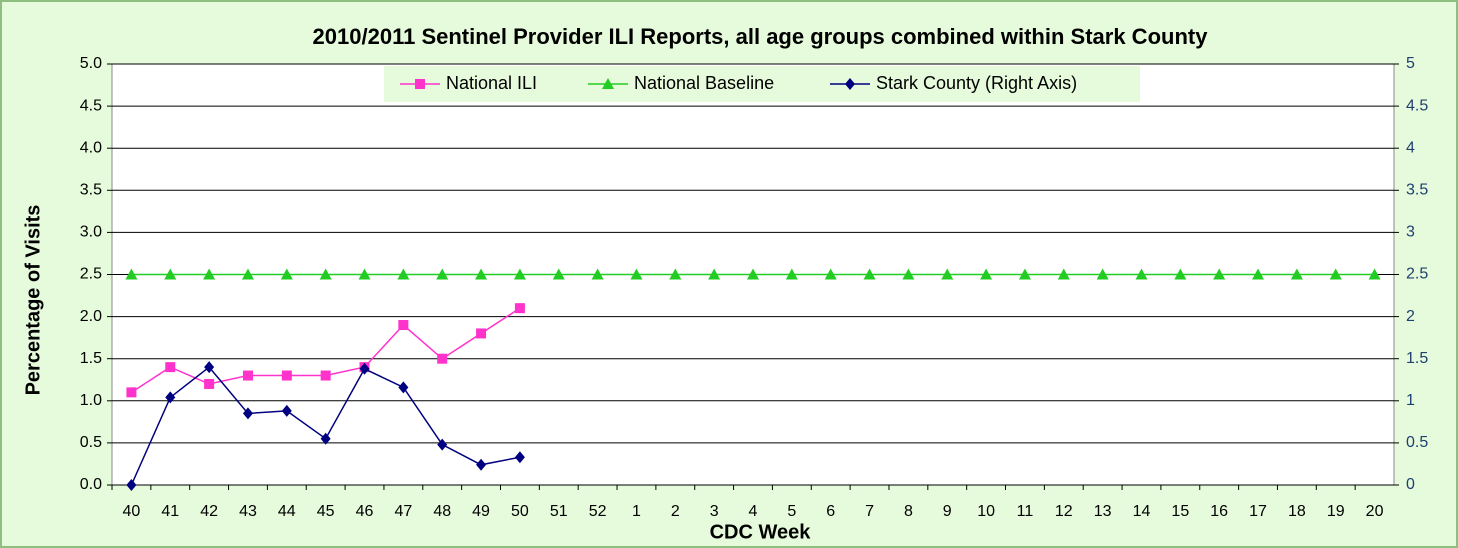  I want to click on x-tick-label: 9, so click(947, 511).